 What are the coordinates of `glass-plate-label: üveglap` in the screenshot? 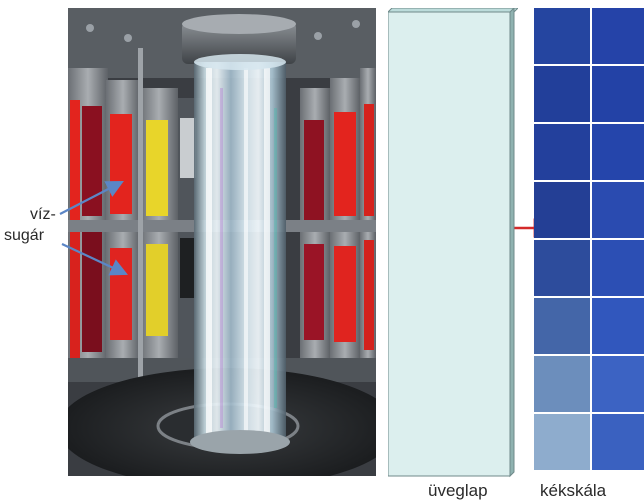 It's located at (458, 490).